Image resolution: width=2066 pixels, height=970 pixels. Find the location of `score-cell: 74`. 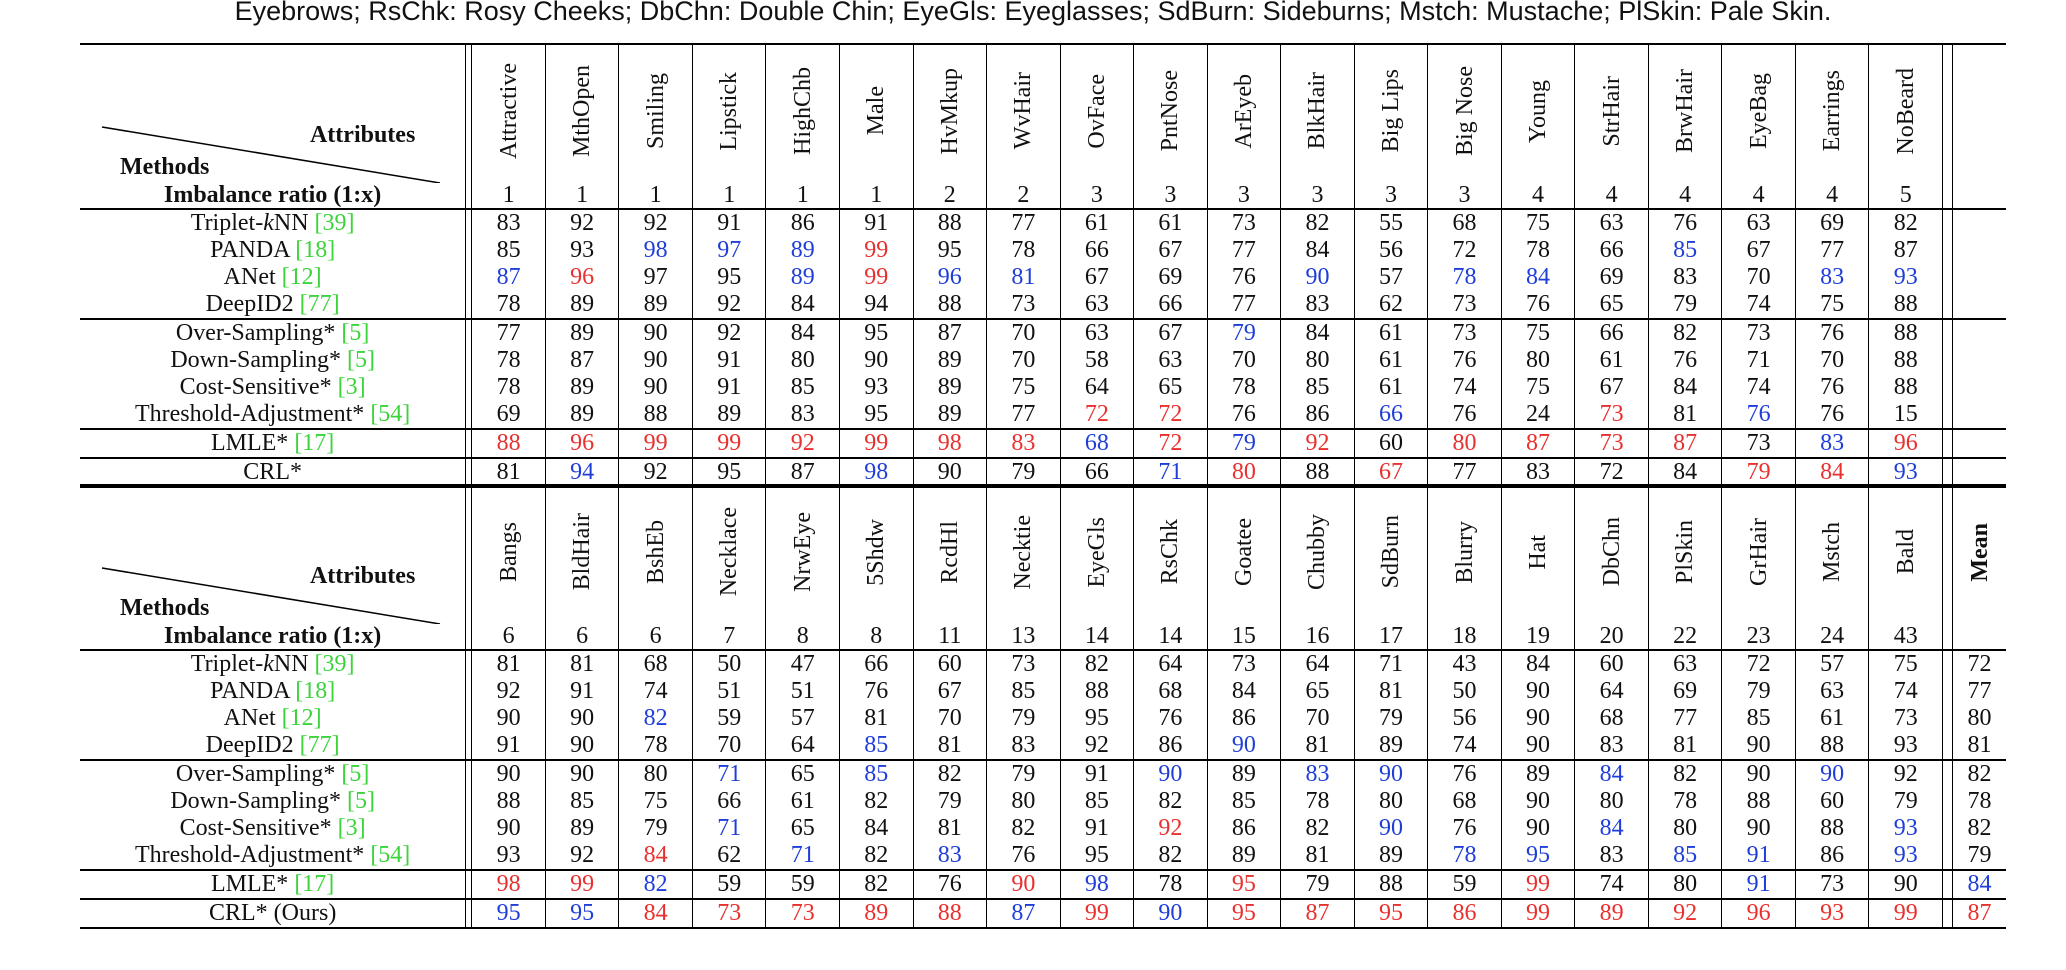

score-cell: 74 is located at coordinates (1758, 305).